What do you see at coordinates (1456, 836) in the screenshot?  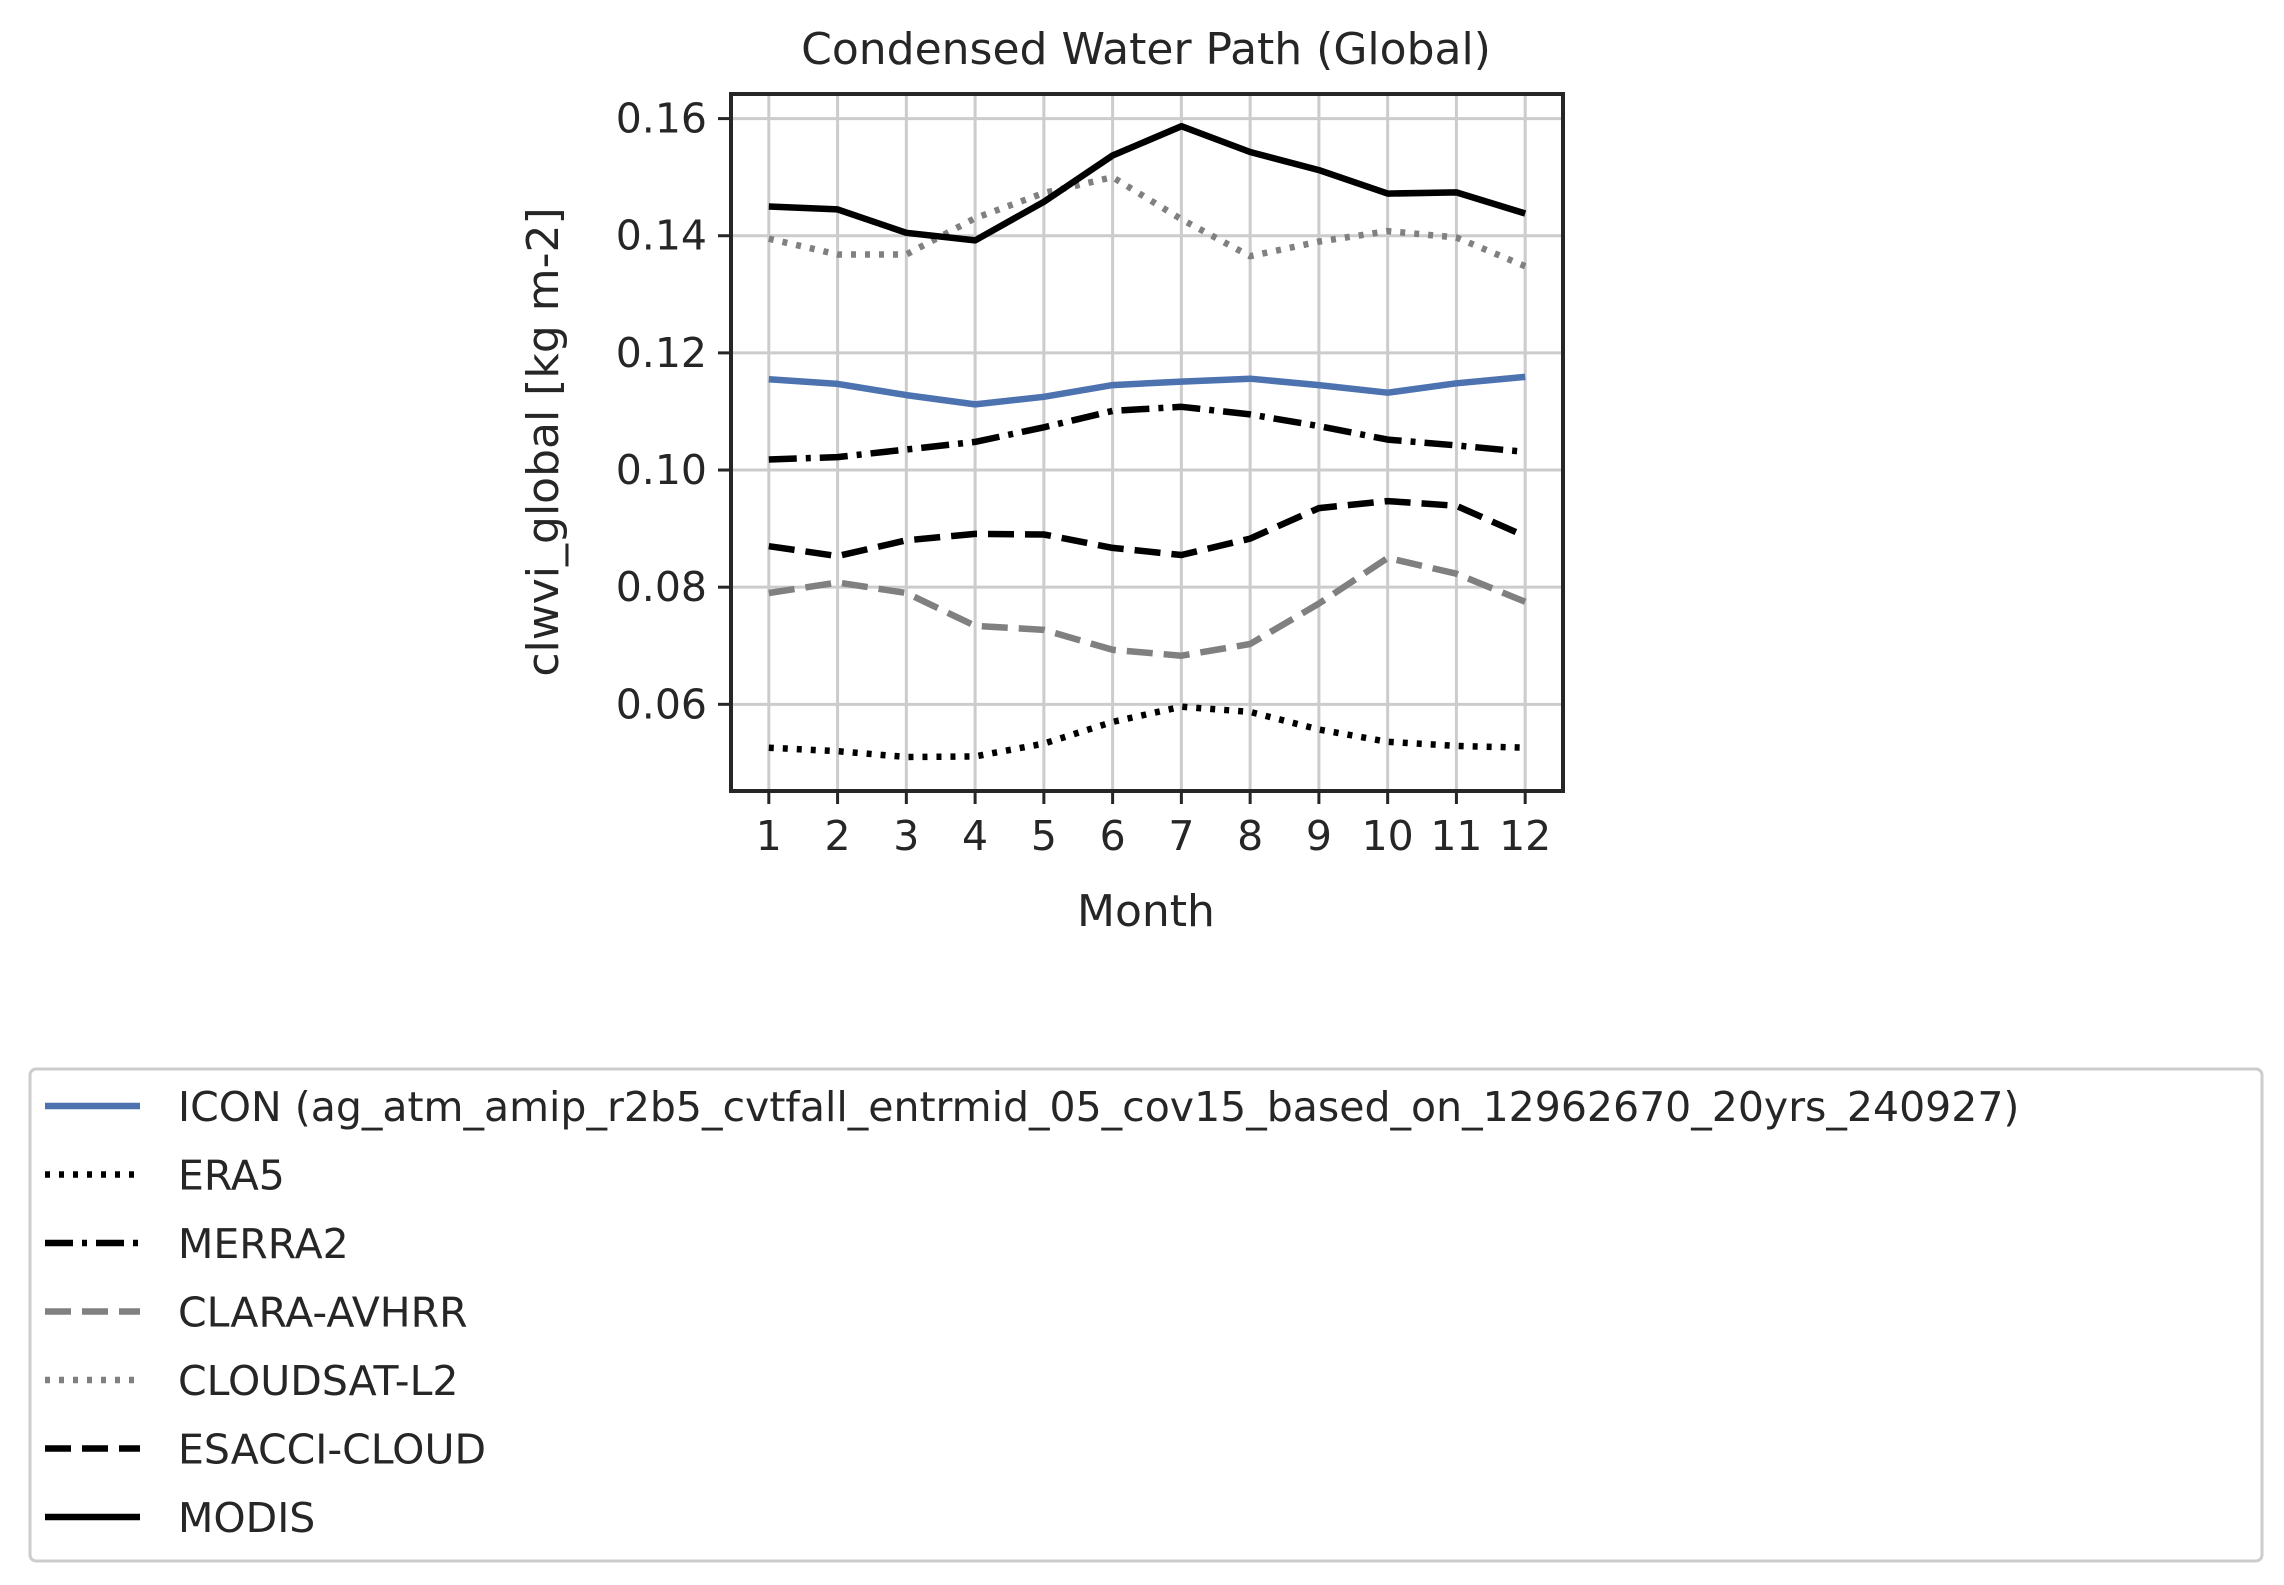 I see `x-tick-label: 11` at bounding box center [1456, 836].